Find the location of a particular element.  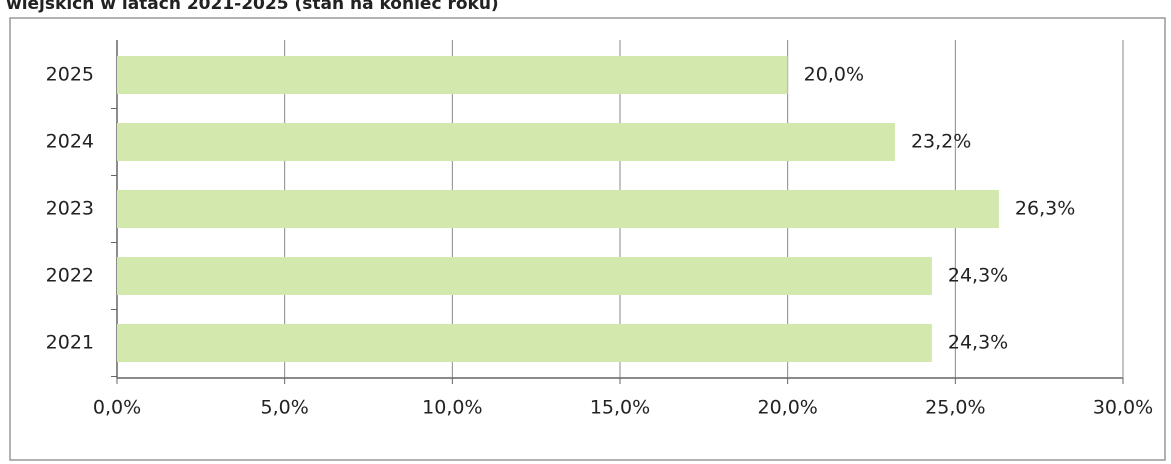

data-label: 23,2% is located at coordinates (941, 142).